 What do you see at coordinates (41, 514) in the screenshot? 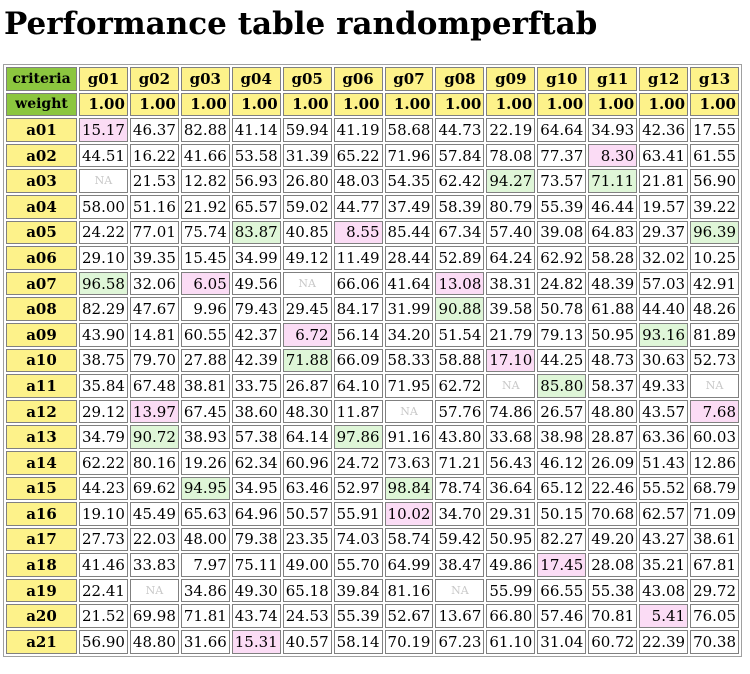
I see `alternative-label: a16` at bounding box center [41, 514].